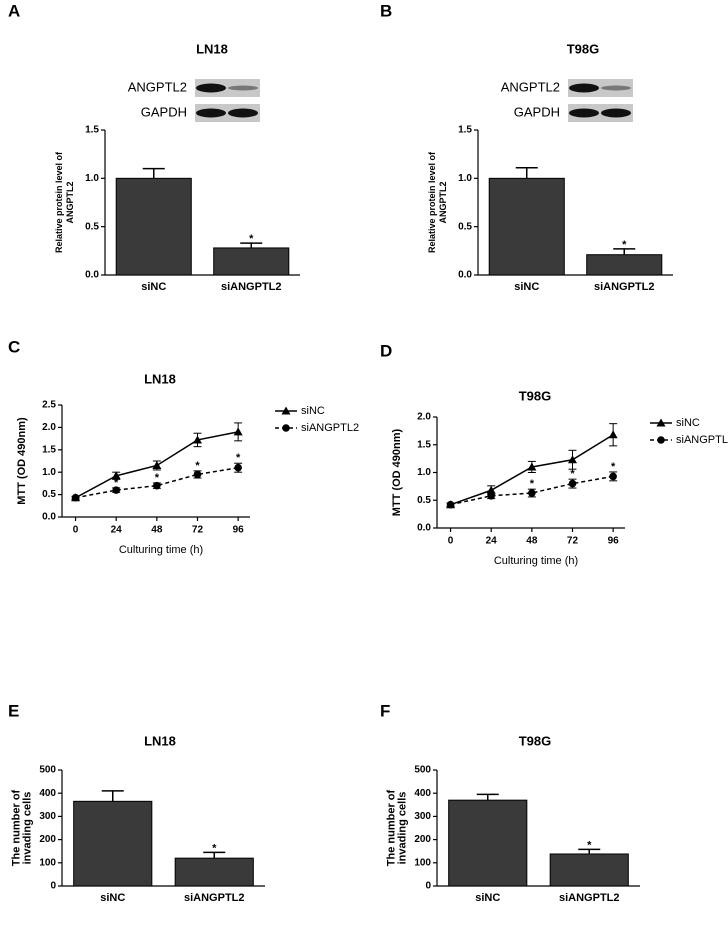  I want to click on panel-letter: C, so click(14, 346).